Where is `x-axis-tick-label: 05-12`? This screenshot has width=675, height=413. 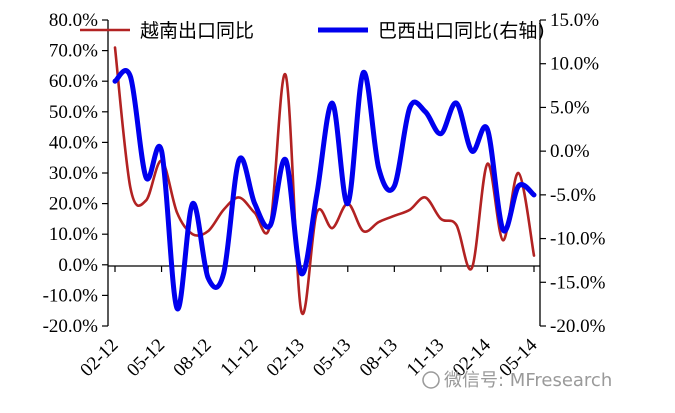
x-axis-tick-label: 05-12 is located at coordinates (146, 358).